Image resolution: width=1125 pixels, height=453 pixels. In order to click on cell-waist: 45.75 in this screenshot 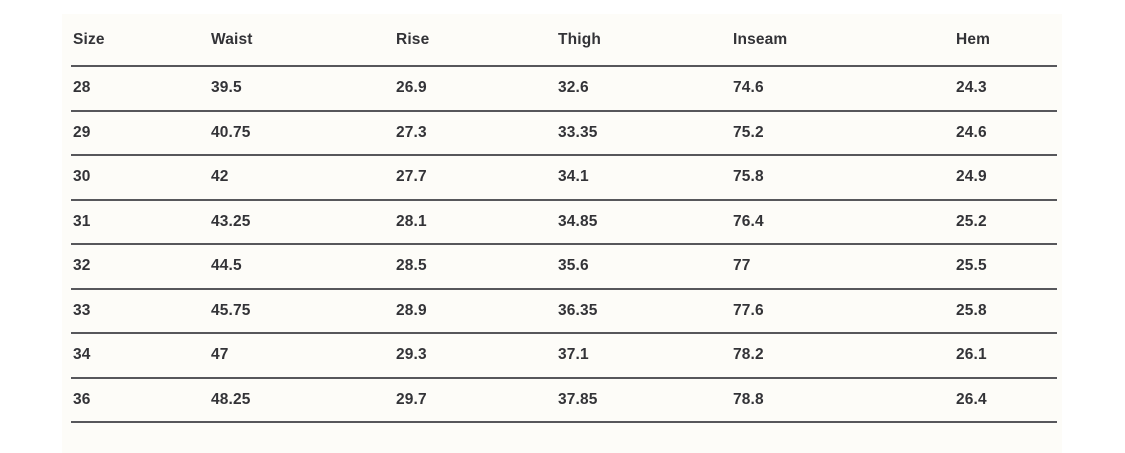, I will do `click(301, 311)`.